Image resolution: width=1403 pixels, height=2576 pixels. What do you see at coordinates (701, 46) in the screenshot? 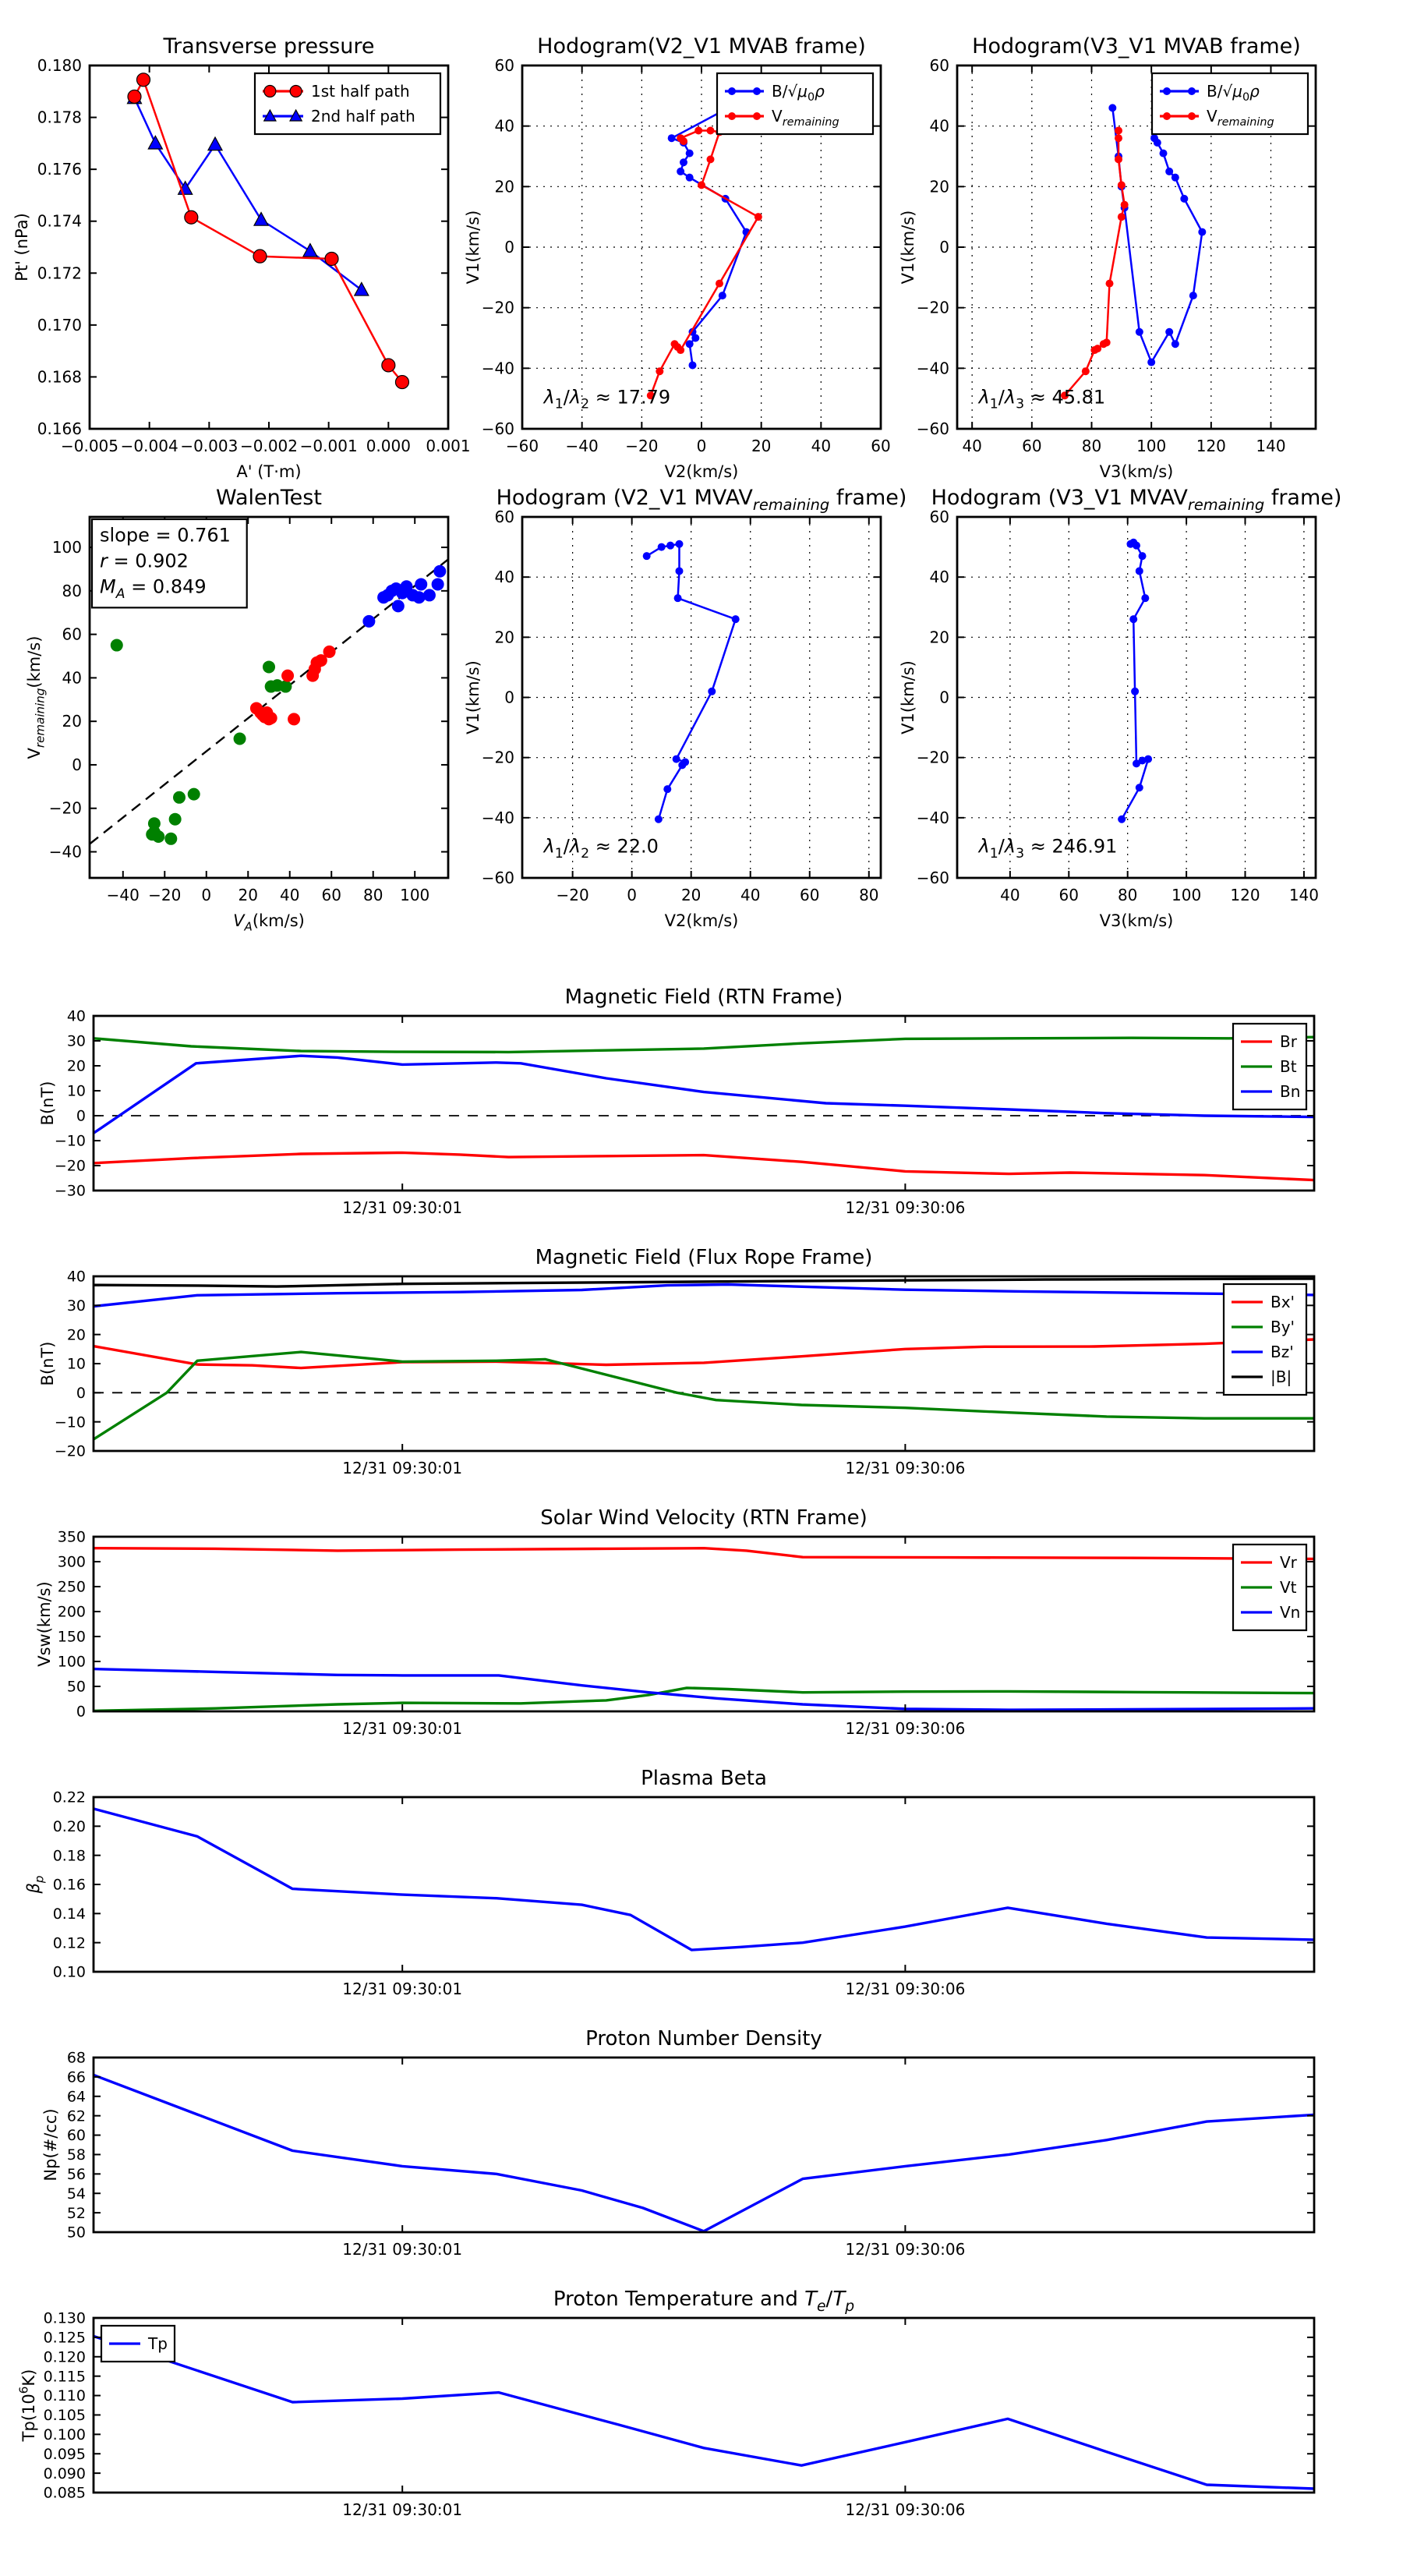
I see `plot-title: Hodogram(V2_V1 MVAB frame)` at bounding box center [701, 46].